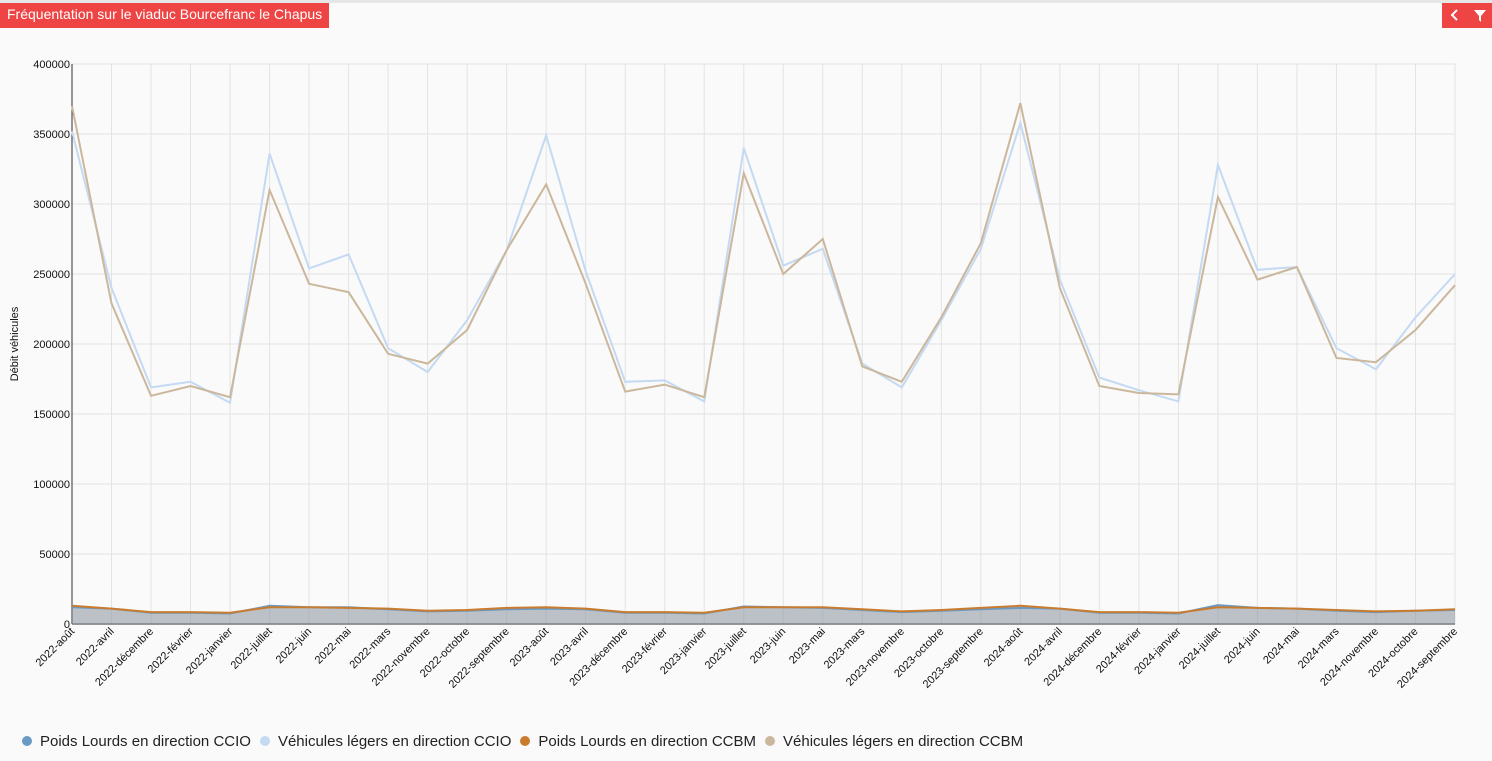  Describe the element at coordinates (51, 345) in the screenshot. I see `y-tick-label: 200000` at that location.